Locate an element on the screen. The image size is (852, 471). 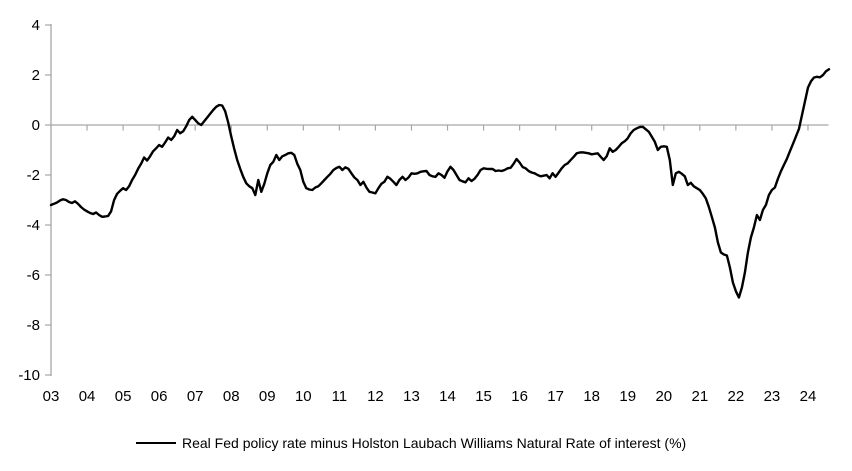
legend-line-sample is located at coordinates (156, 443).